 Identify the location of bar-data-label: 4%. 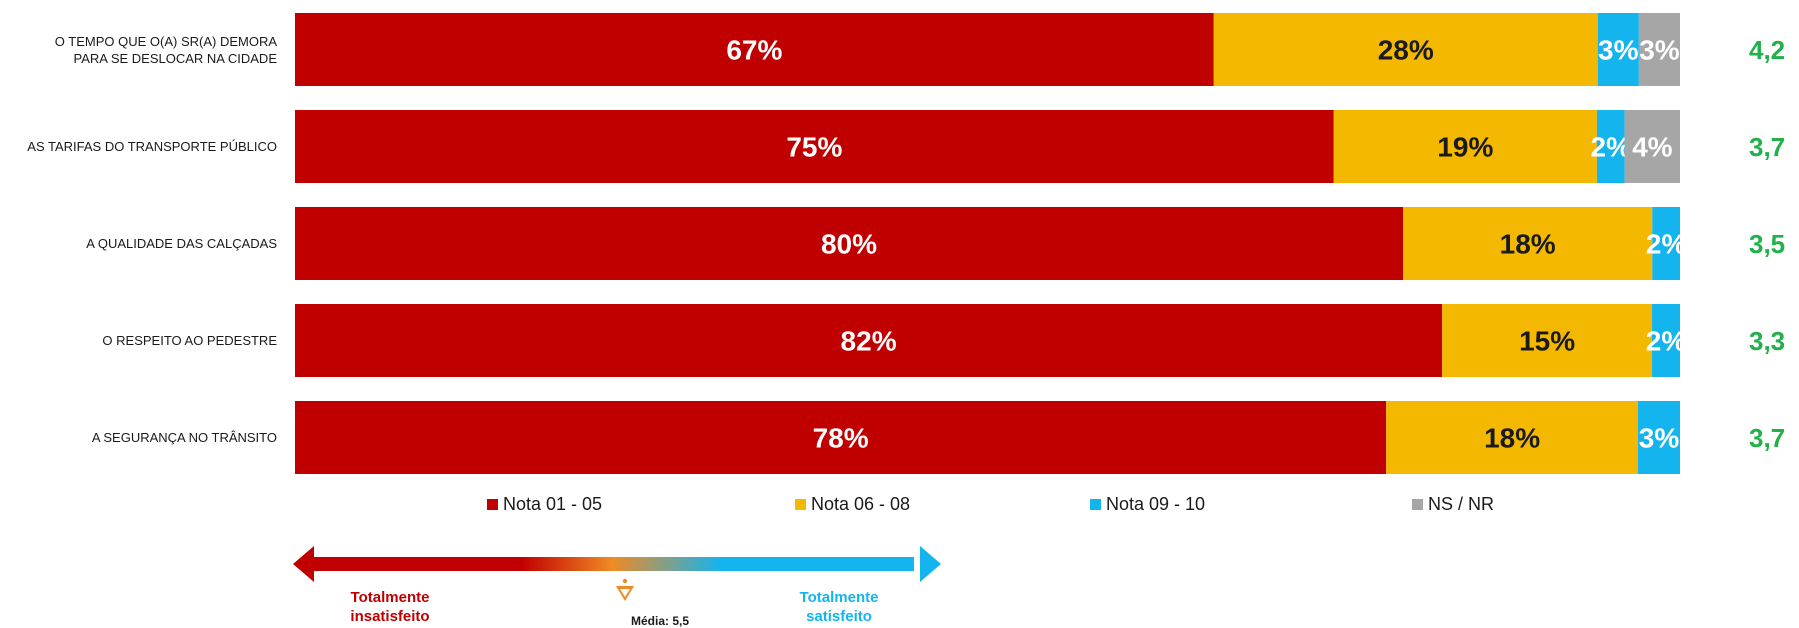
(1652, 147).